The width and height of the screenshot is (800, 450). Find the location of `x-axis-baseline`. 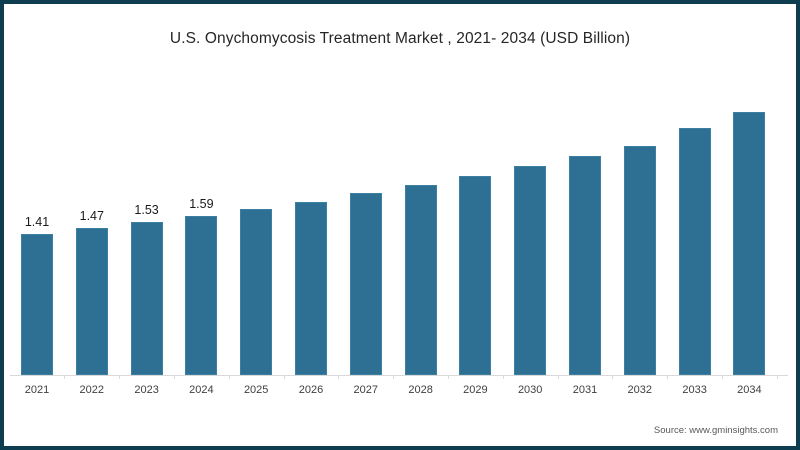

x-axis-baseline is located at coordinates (399, 375).